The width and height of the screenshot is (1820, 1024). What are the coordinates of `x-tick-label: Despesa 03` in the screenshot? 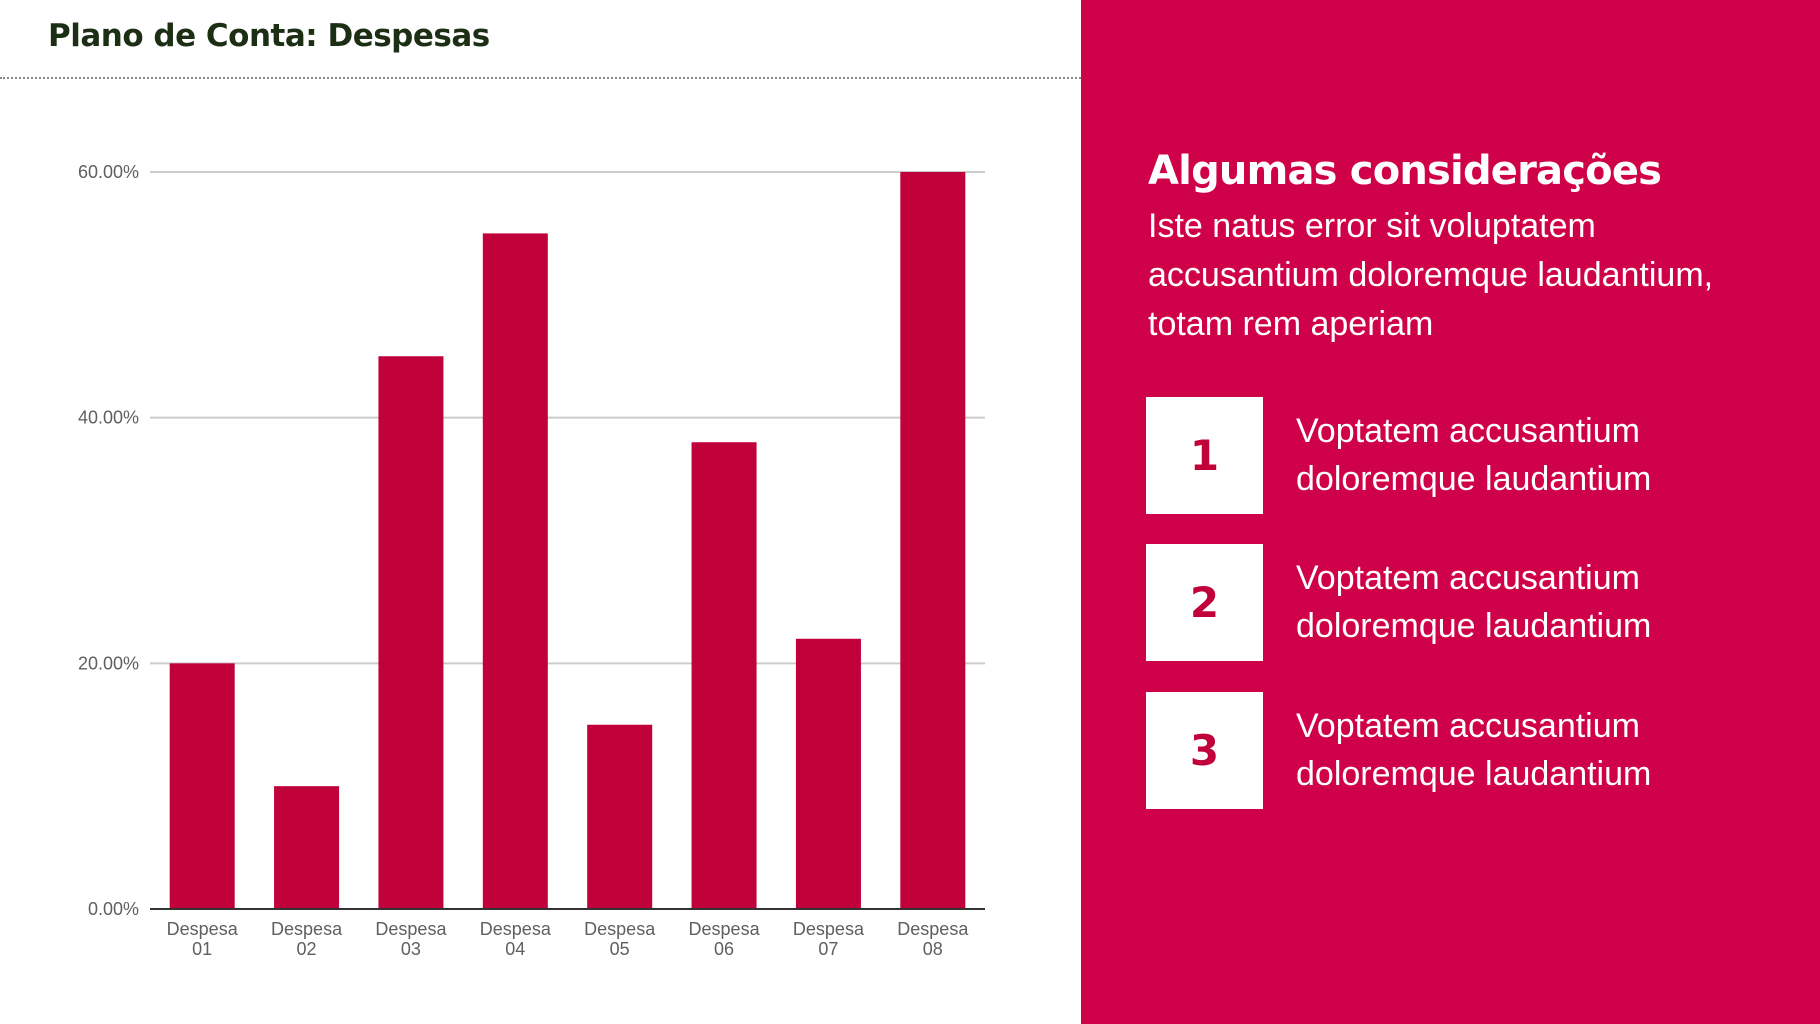 It's located at (411, 939).